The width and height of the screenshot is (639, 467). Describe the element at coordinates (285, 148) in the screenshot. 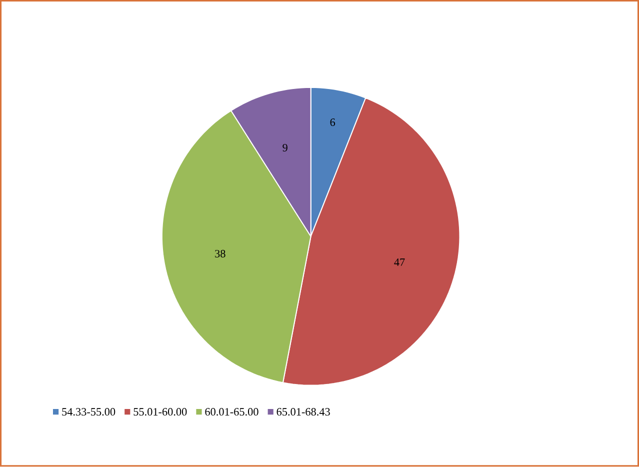

I see `data-label: 9` at that location.